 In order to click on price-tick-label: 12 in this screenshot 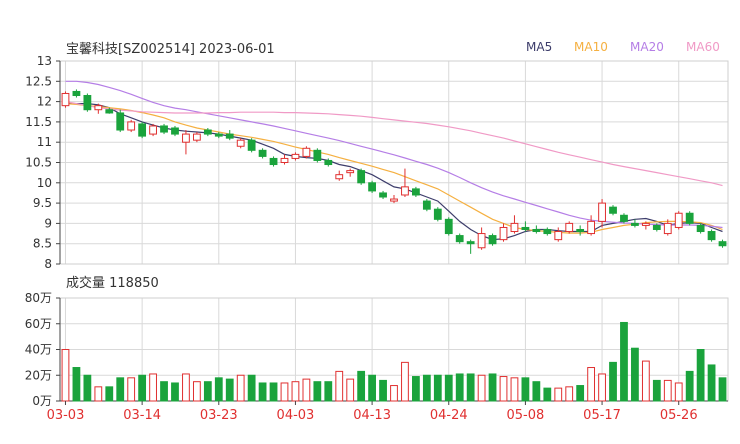, I will do `click(44, 102)`.